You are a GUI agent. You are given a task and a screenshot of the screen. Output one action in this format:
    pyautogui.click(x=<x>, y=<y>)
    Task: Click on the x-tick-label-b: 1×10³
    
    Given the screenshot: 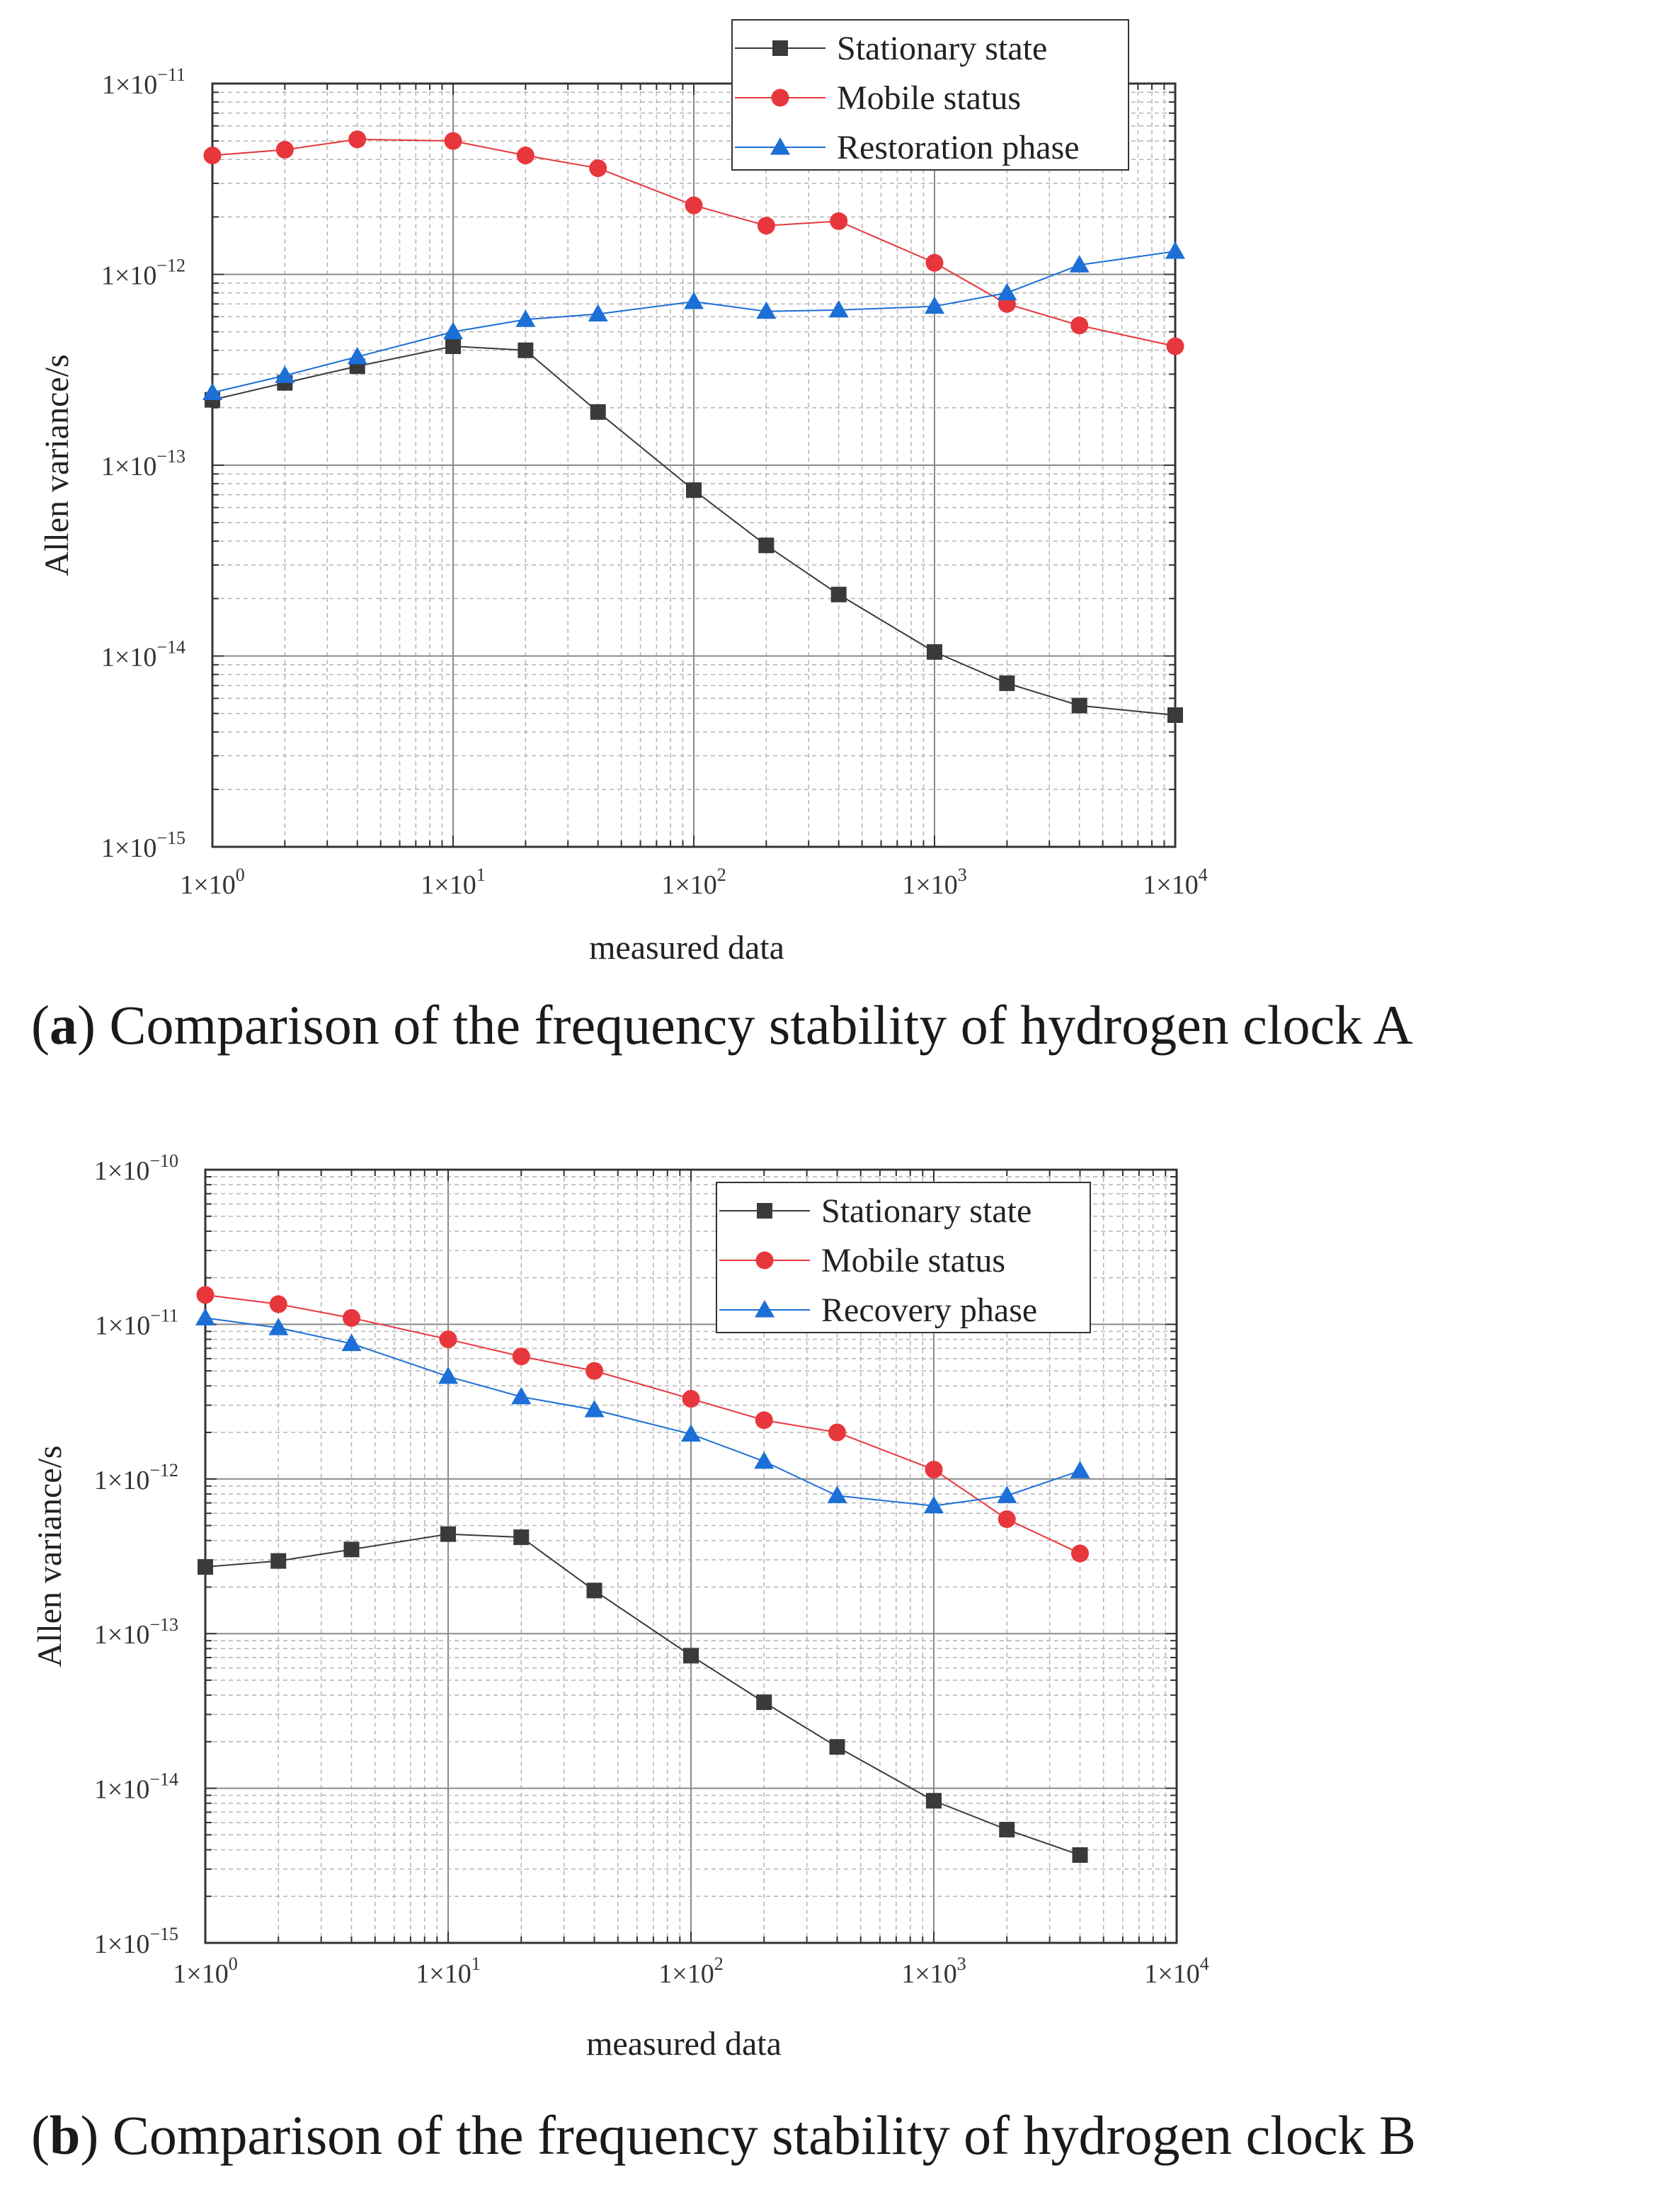 What is the action you would take?
    pyautogui.click(x=934, y=1971)
    